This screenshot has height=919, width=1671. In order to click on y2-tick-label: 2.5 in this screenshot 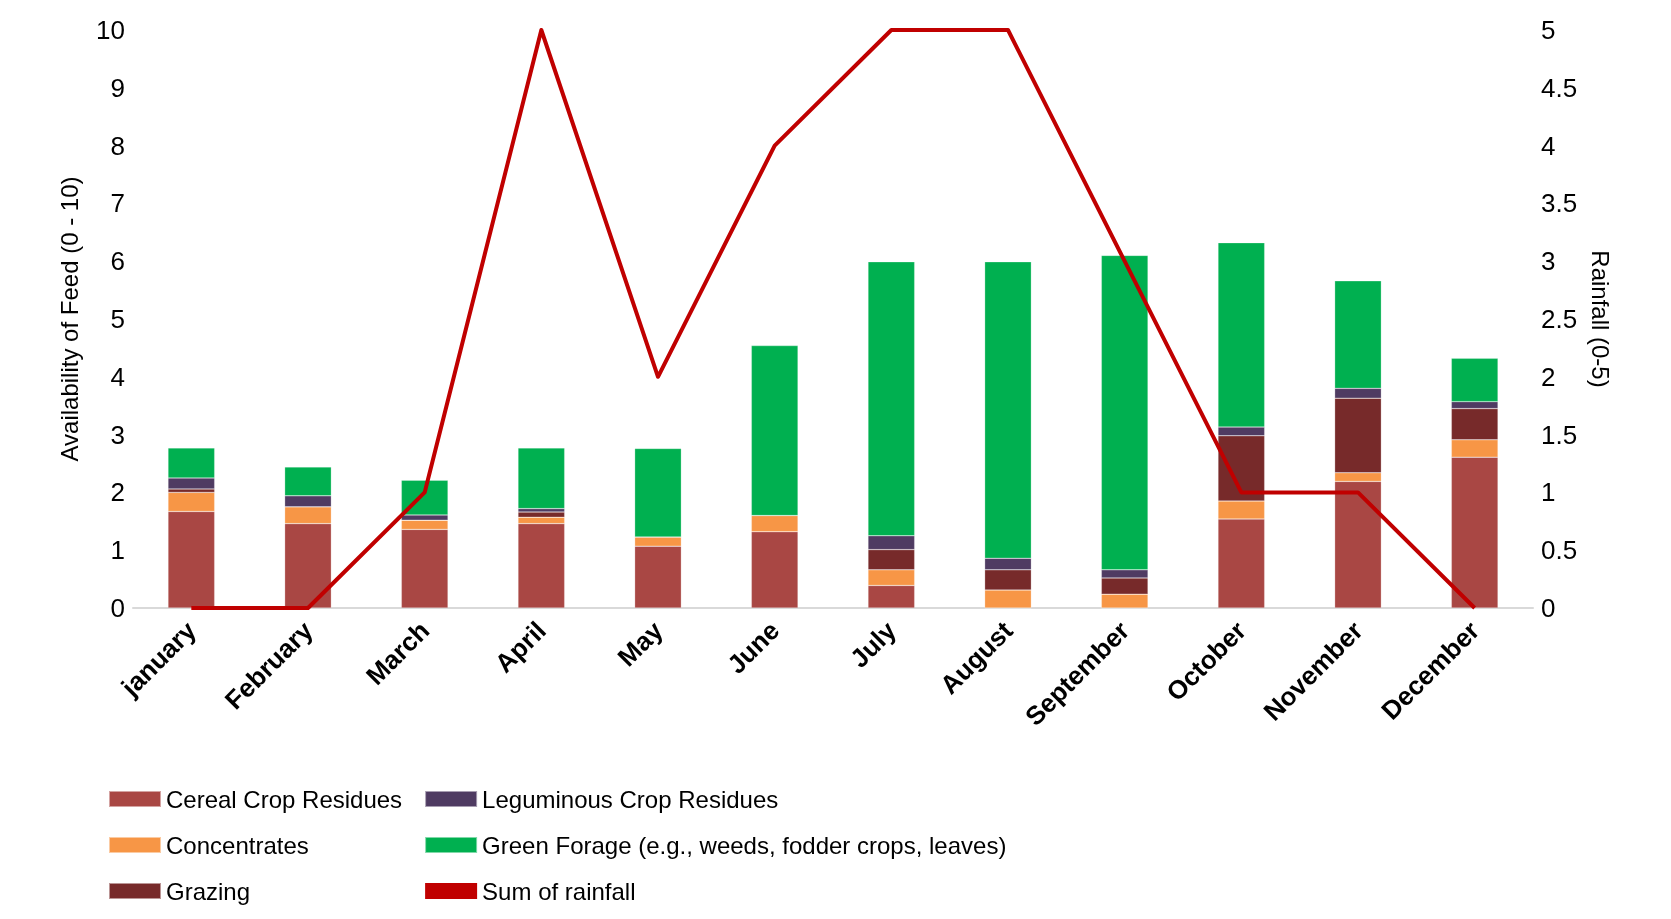, I will do `click(1559, 319)`.